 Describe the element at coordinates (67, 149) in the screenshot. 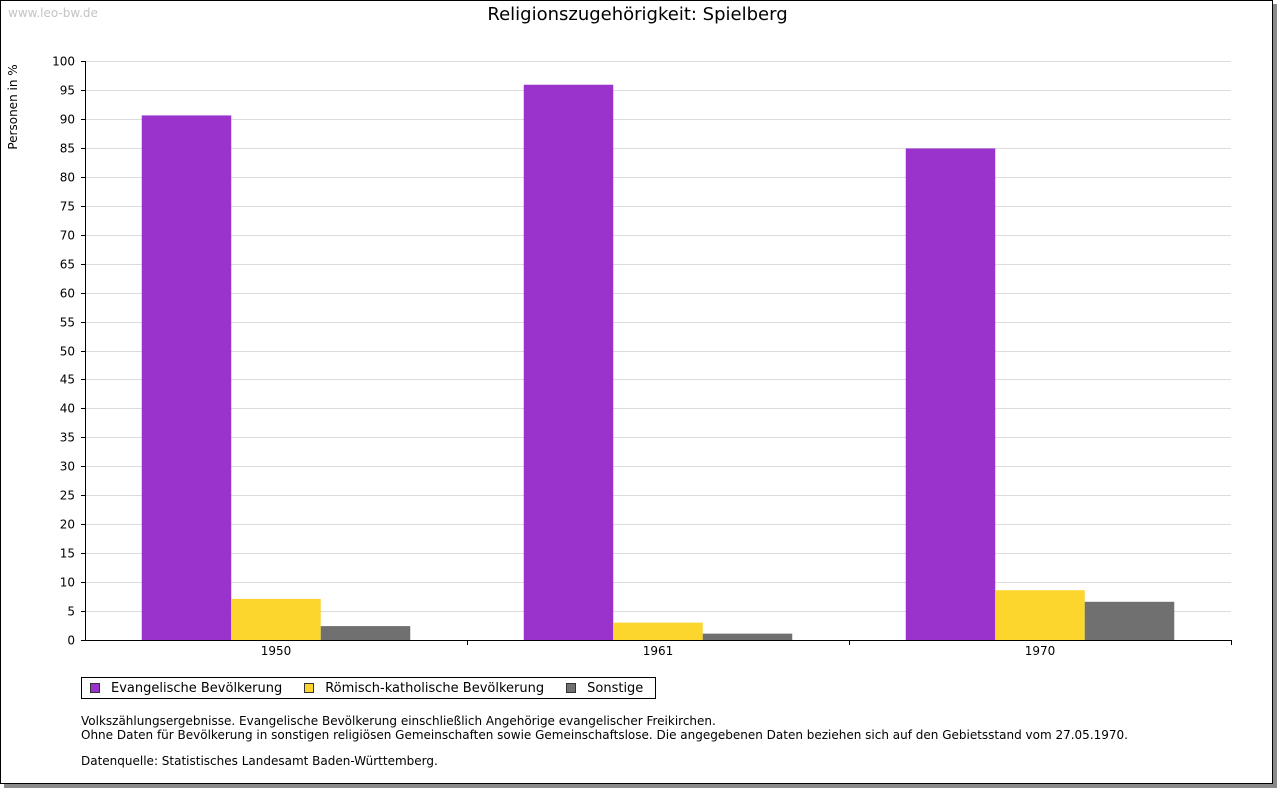

I see `y-tick-label-85: 85` at that location.